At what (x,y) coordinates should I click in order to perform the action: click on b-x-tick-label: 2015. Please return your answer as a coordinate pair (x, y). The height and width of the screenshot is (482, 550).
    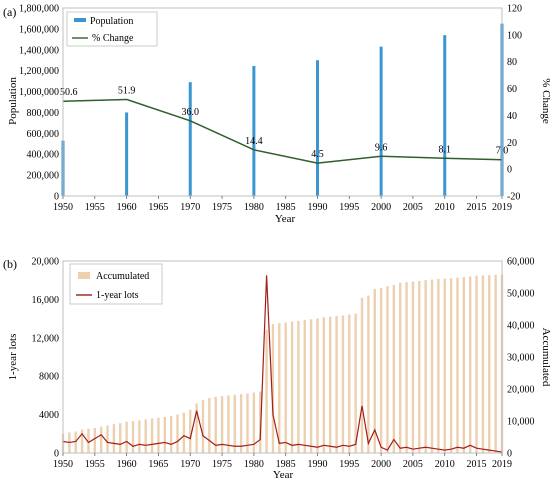
    Looking at the image, I should click on (477, 464).